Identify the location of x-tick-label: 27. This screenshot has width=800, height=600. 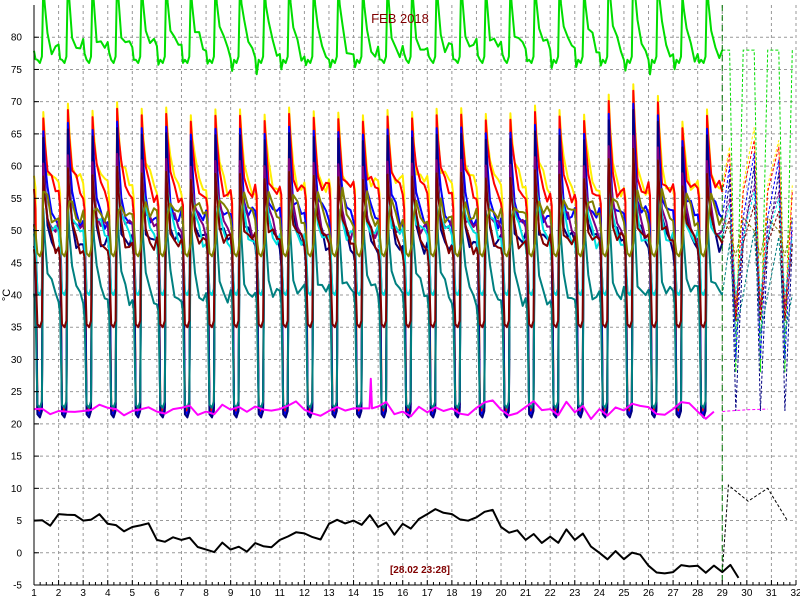
(674, 593).